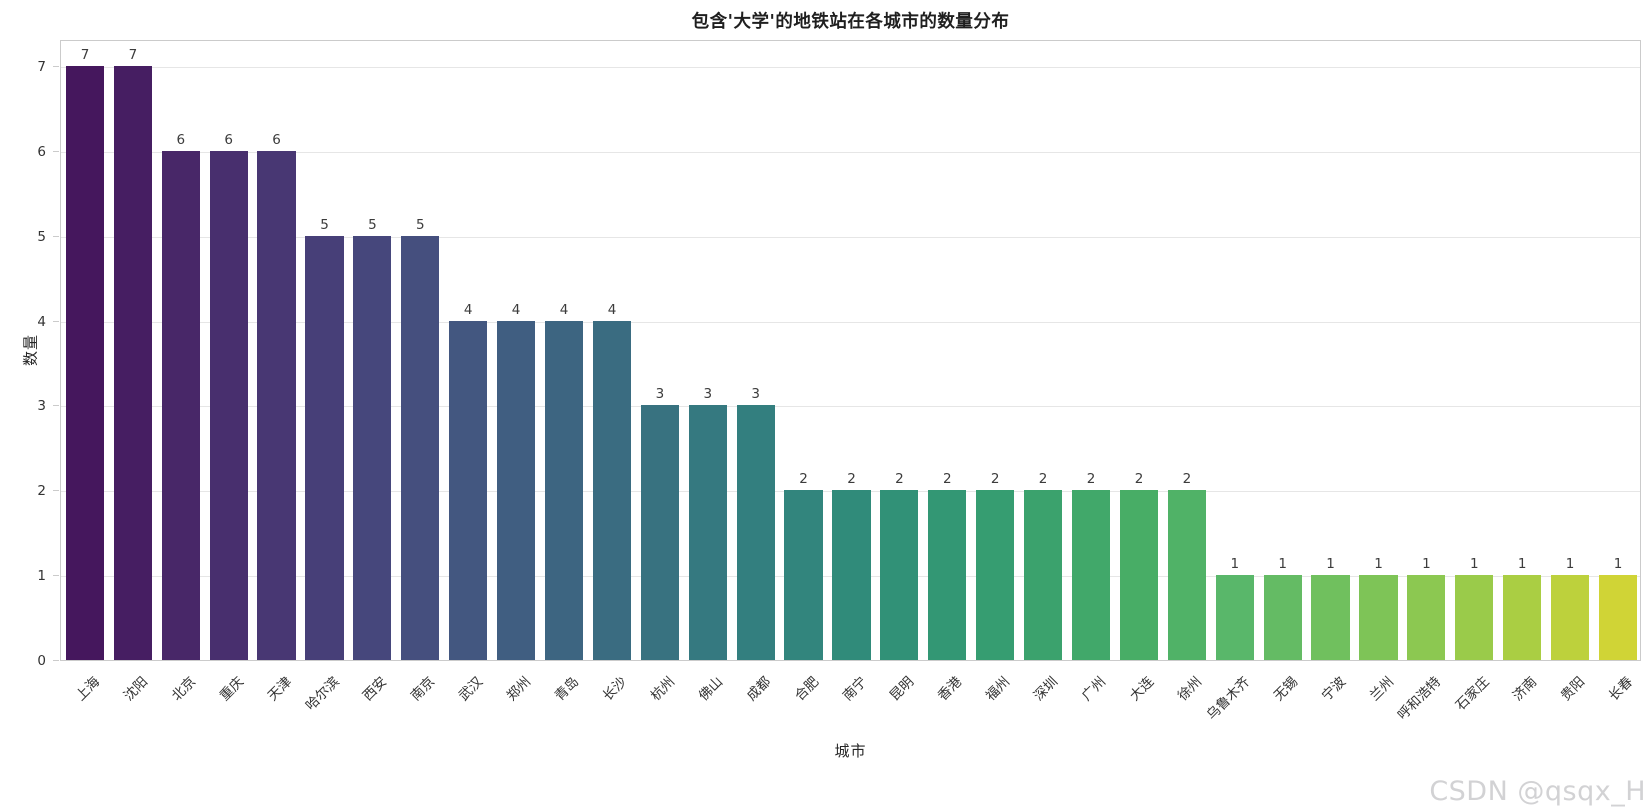  Describe the element at coordinates (758, 689) in the screenshot. I see `x-tick-label-成都: 成都` at that location.